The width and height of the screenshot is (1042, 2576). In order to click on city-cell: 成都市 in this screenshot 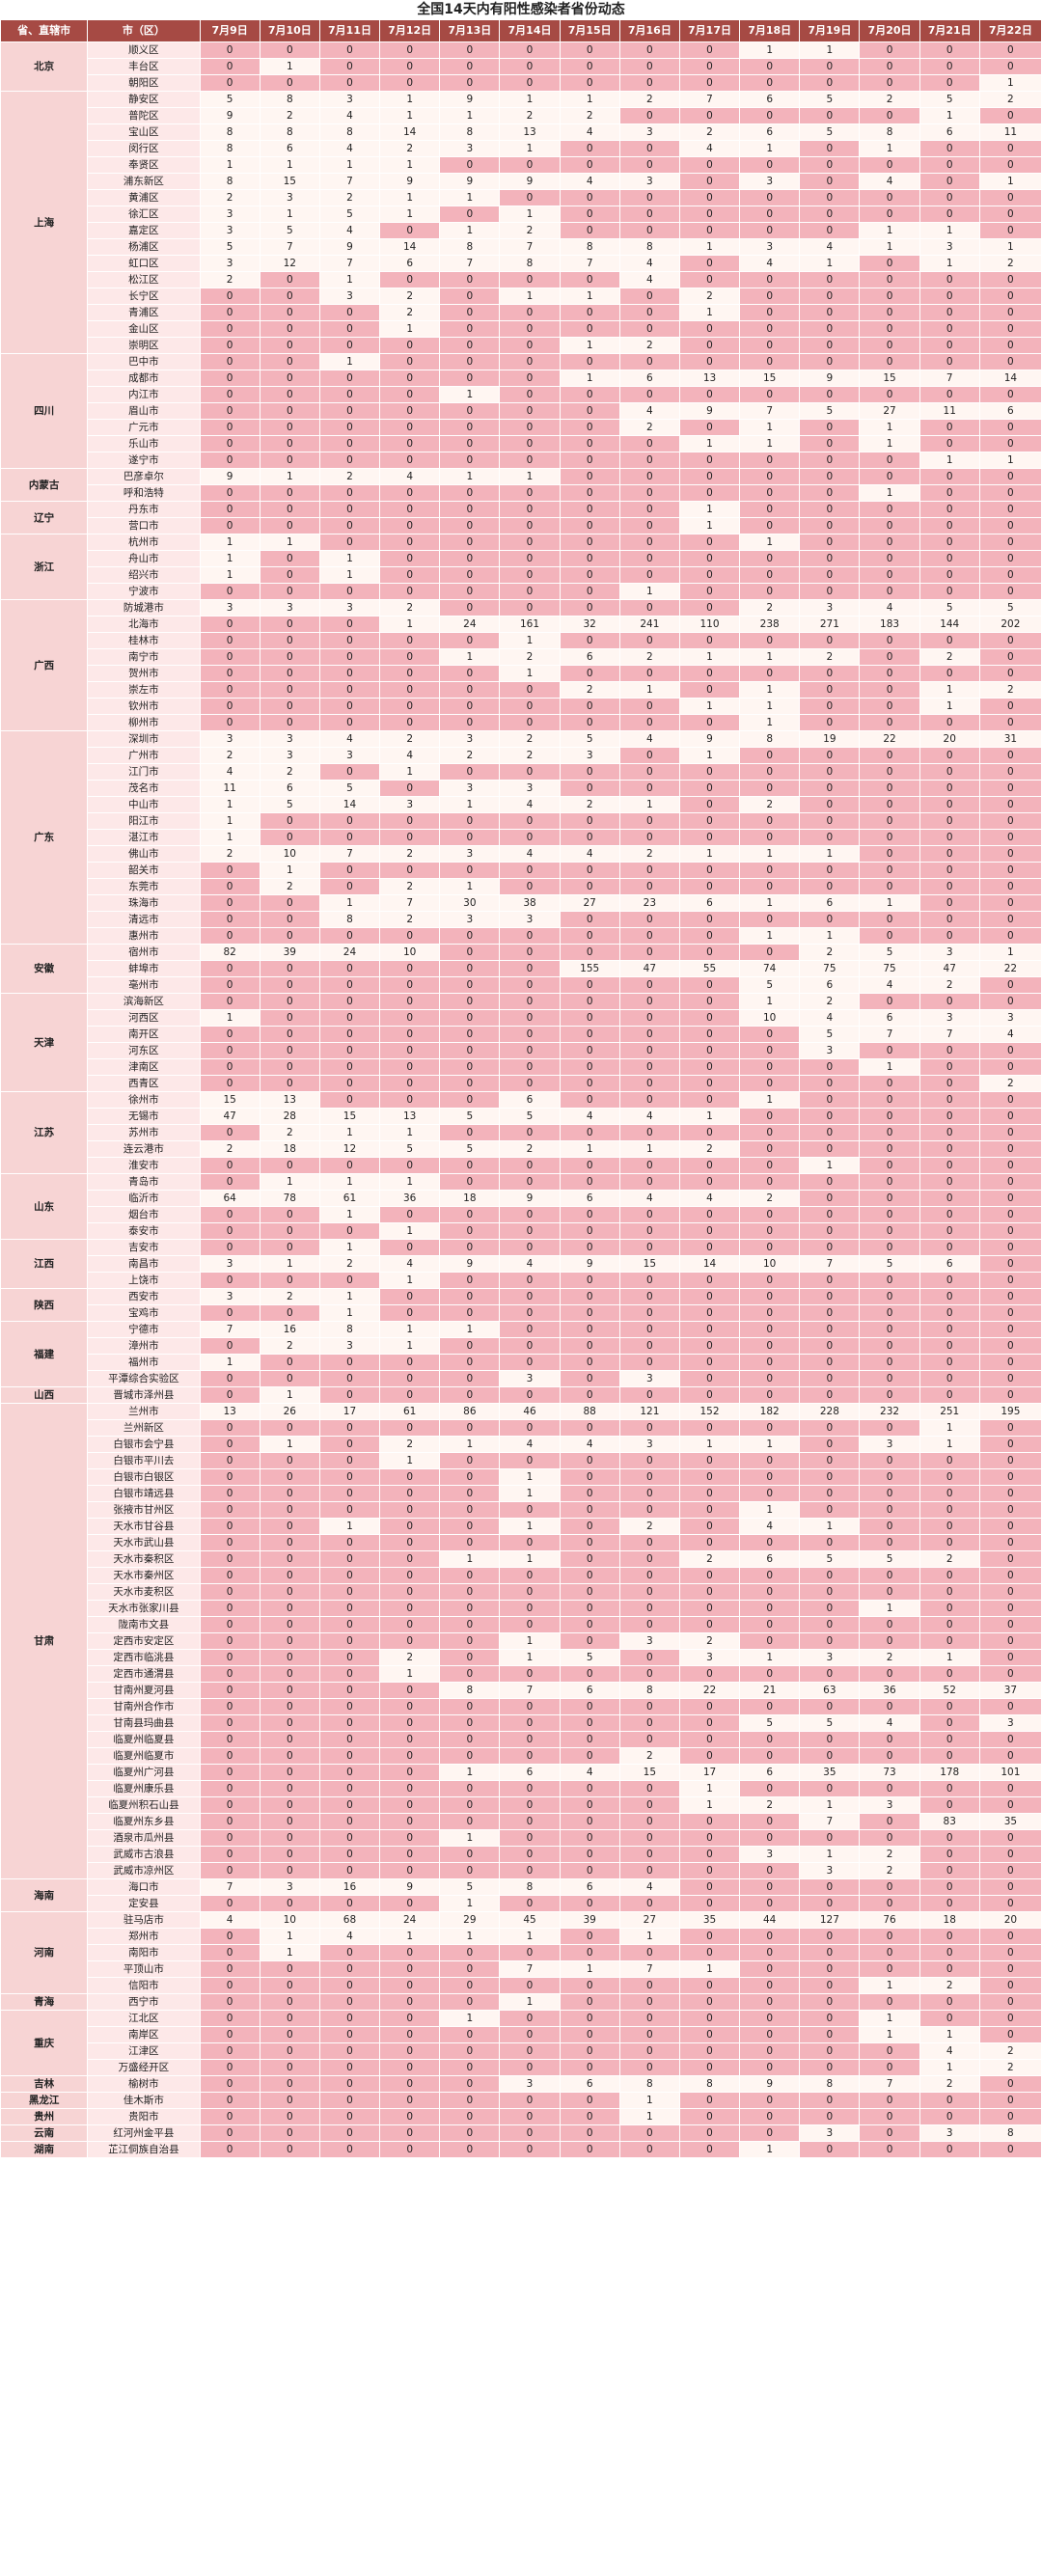, I will do `click(144, 379)`.